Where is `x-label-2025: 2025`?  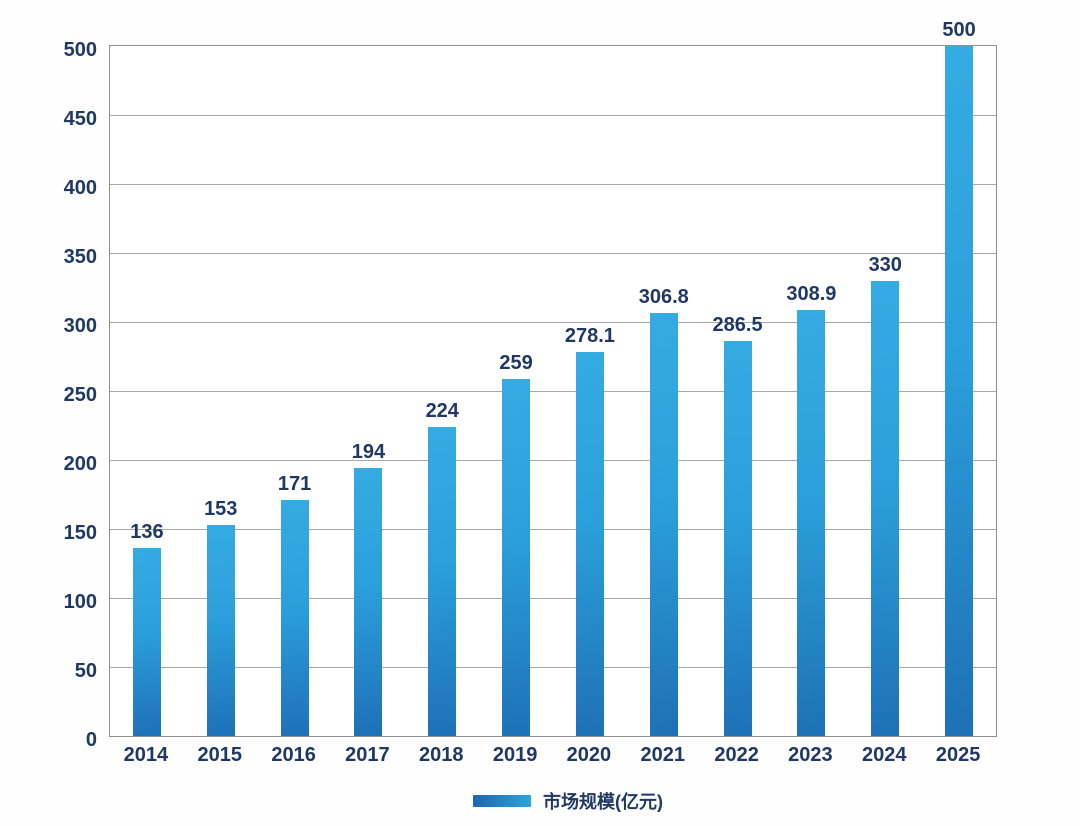
x-label-2025: 2025 is located at coordinates (958, 755).